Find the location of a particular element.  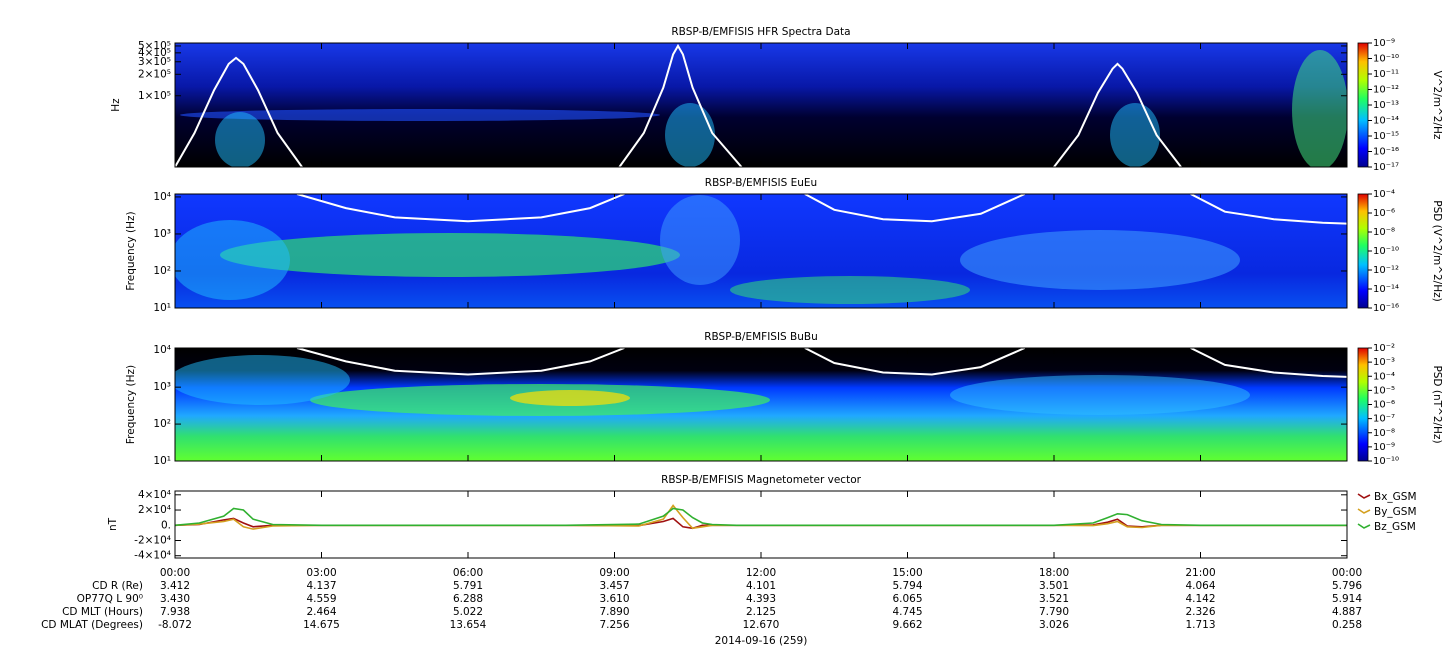

ephemeris-value: 5.022 is located at coordinates (468, 612).